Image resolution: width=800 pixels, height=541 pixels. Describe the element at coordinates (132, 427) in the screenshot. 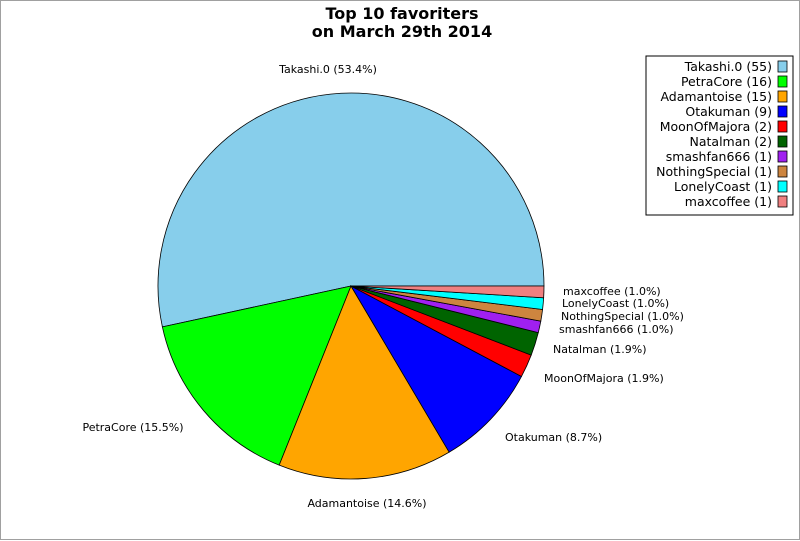

I see `slice-label-petracore: PetraCore (15.5%)` at that location.